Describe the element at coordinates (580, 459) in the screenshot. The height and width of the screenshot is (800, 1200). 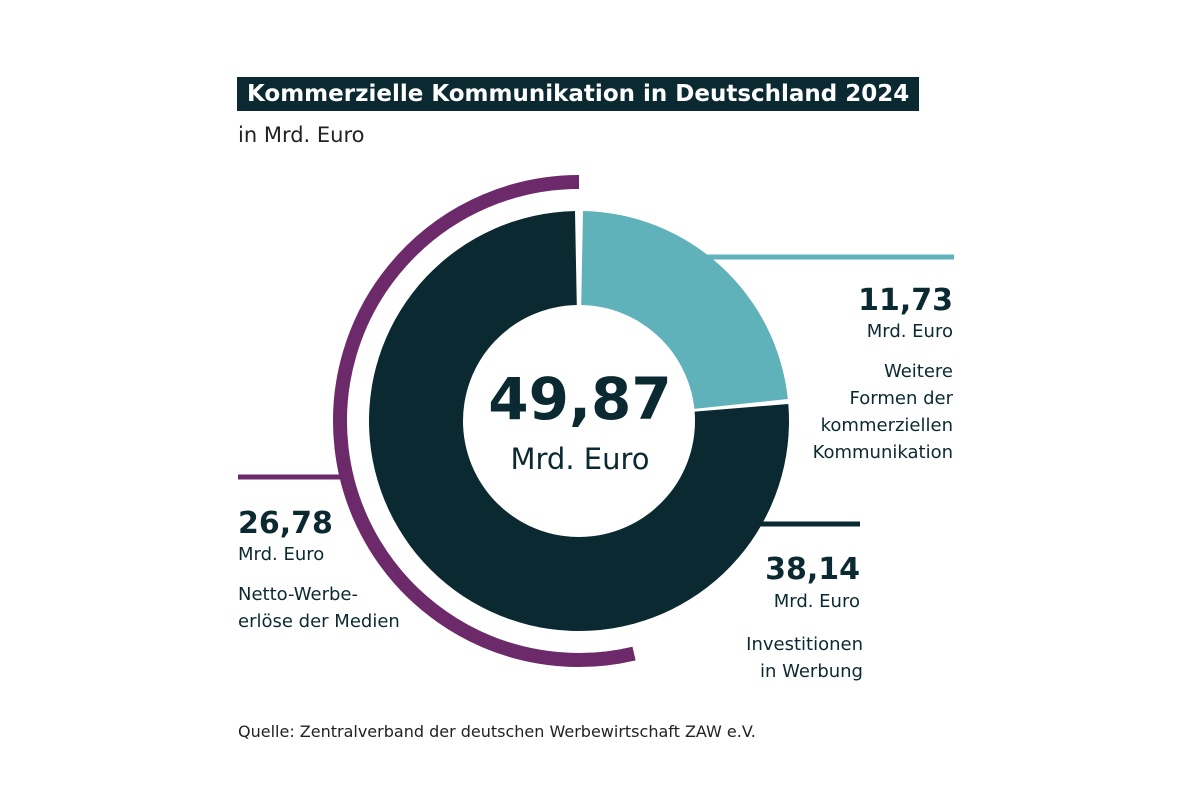
I see `total-unit: Mrd. Euro` at that location.